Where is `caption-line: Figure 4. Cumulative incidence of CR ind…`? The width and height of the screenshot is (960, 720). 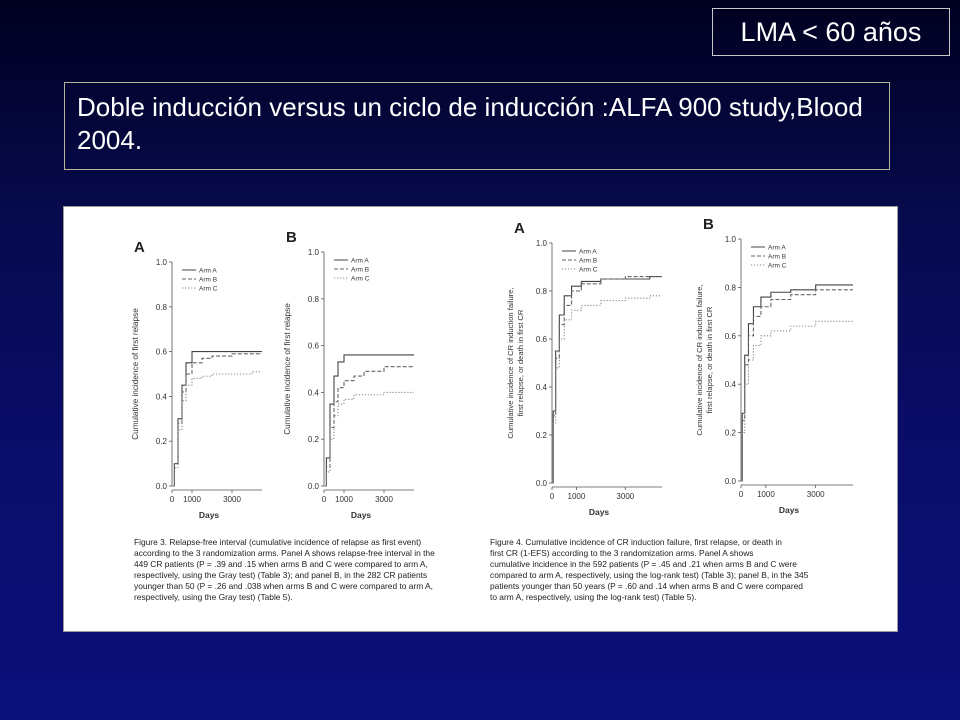
caption-line: Figure 4. Cumulative incidence of CR ind… is located at coordinates (636, 542).